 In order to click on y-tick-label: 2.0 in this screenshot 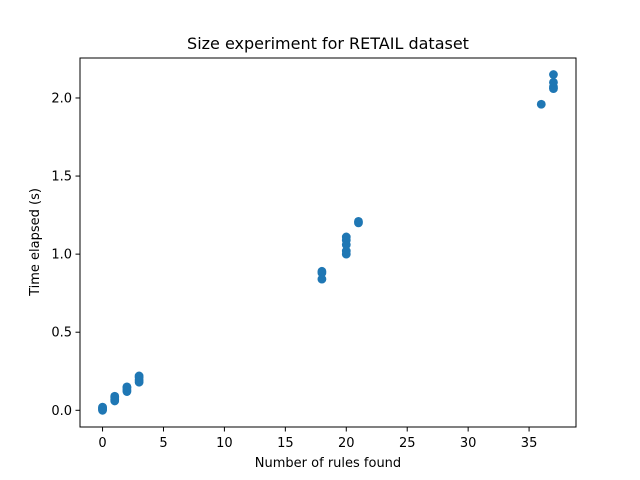, I will do `click(61, 98)`.